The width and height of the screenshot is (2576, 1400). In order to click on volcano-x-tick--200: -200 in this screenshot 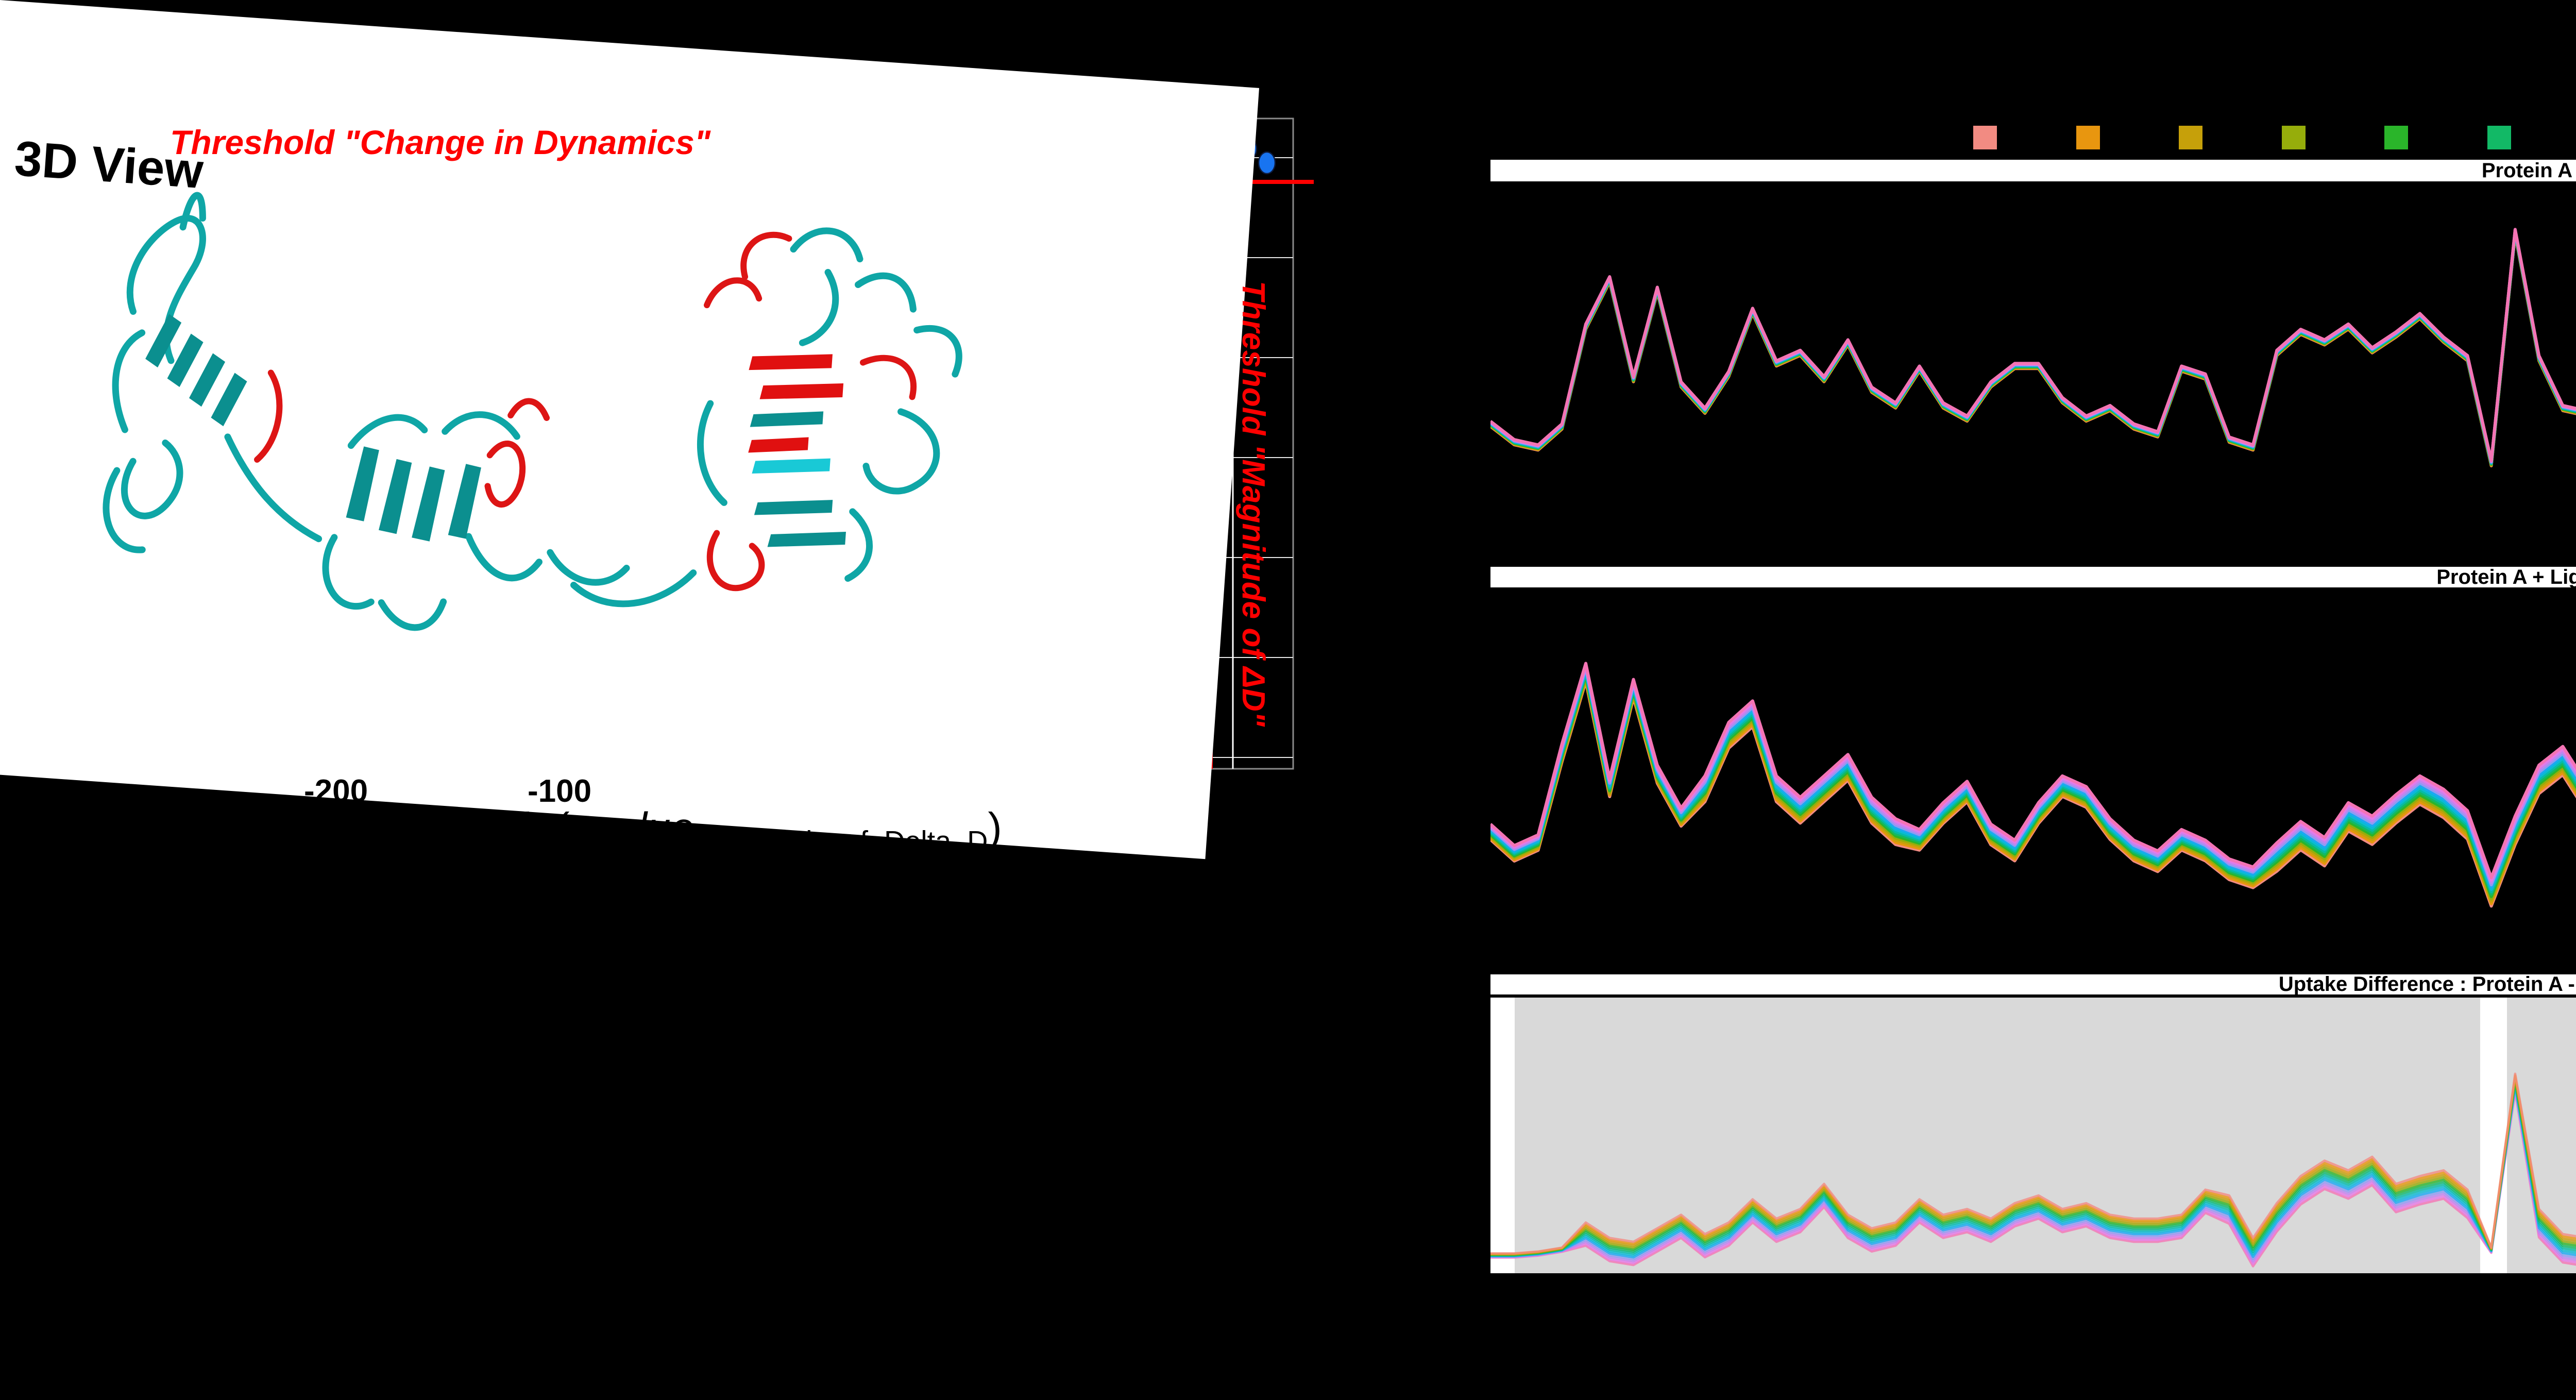, I will do `click(336, 791)`.